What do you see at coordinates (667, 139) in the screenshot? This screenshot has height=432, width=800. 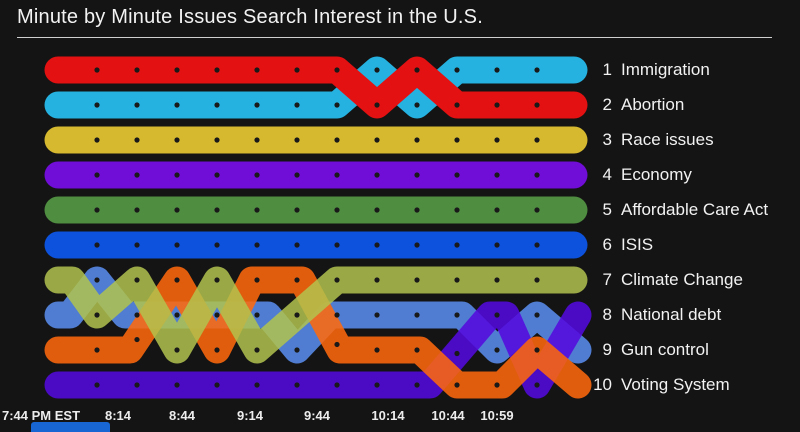 I see `rank-topic-name: Race issues` at bounding box center [667, 139].